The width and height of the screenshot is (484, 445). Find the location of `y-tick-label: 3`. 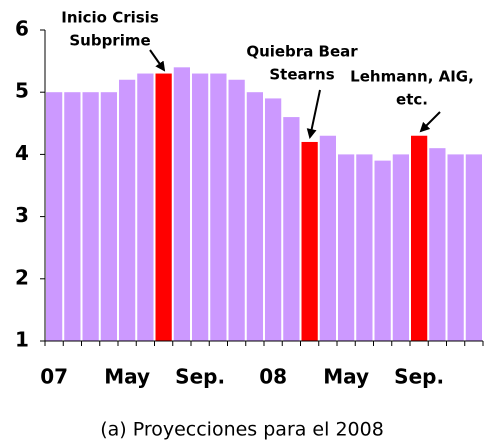

y-tick-label: 3 is located at coordinates (22, 215).